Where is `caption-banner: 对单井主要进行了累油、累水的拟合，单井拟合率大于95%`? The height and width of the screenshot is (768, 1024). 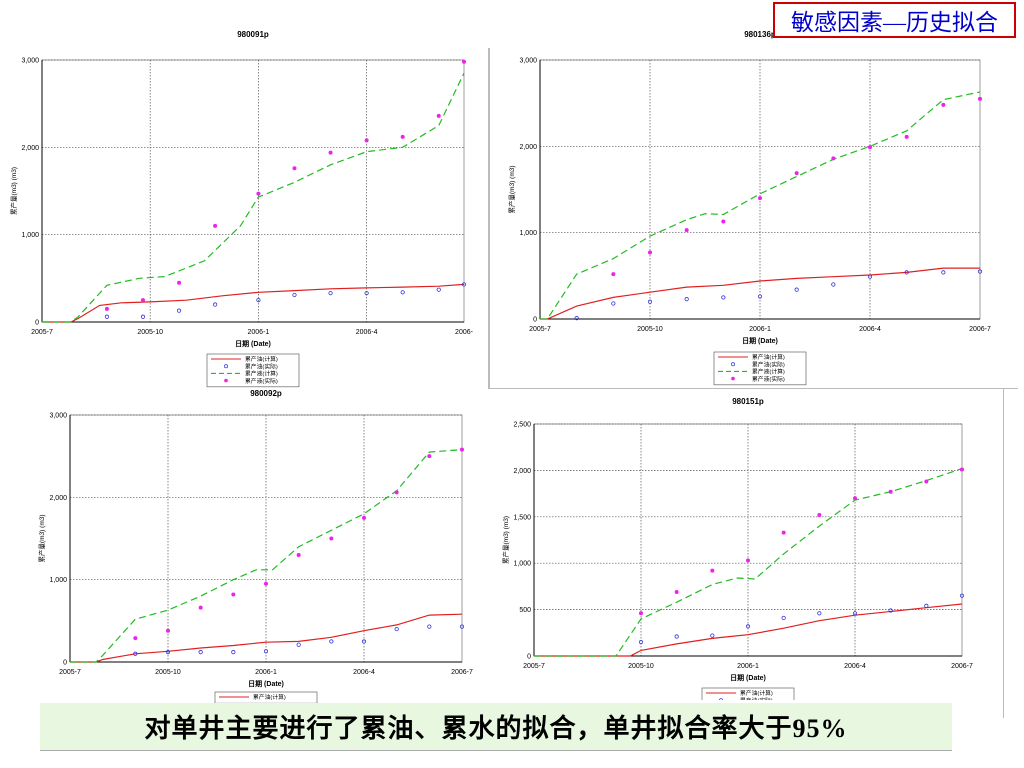
caption-banner: 对单井主要进行了累油、累水的拟合，单井拟合率大于95% is located at coordinates (496, 726).